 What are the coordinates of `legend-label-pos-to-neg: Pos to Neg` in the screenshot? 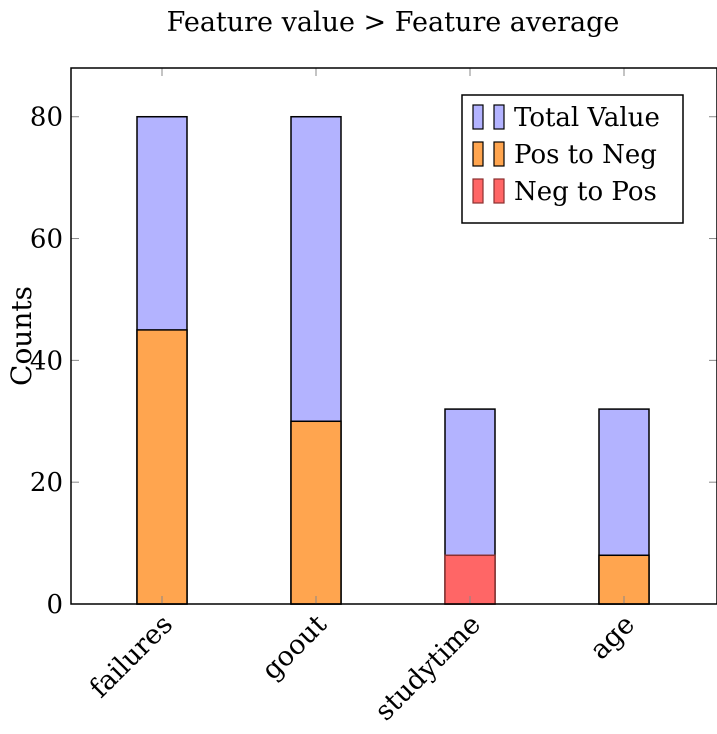 It's located at (585, 155).